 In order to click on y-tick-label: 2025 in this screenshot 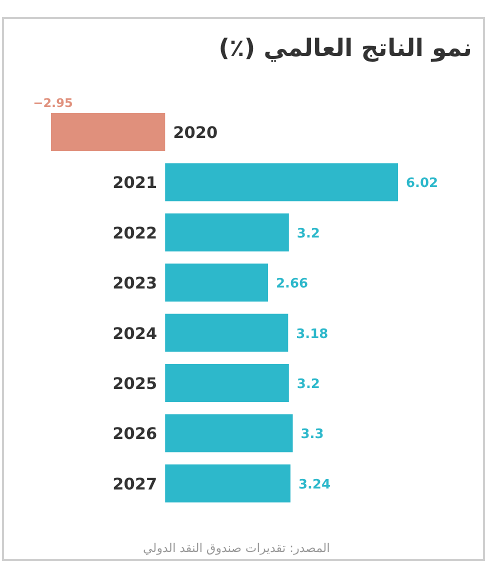, I will do `click(135, 383)`.